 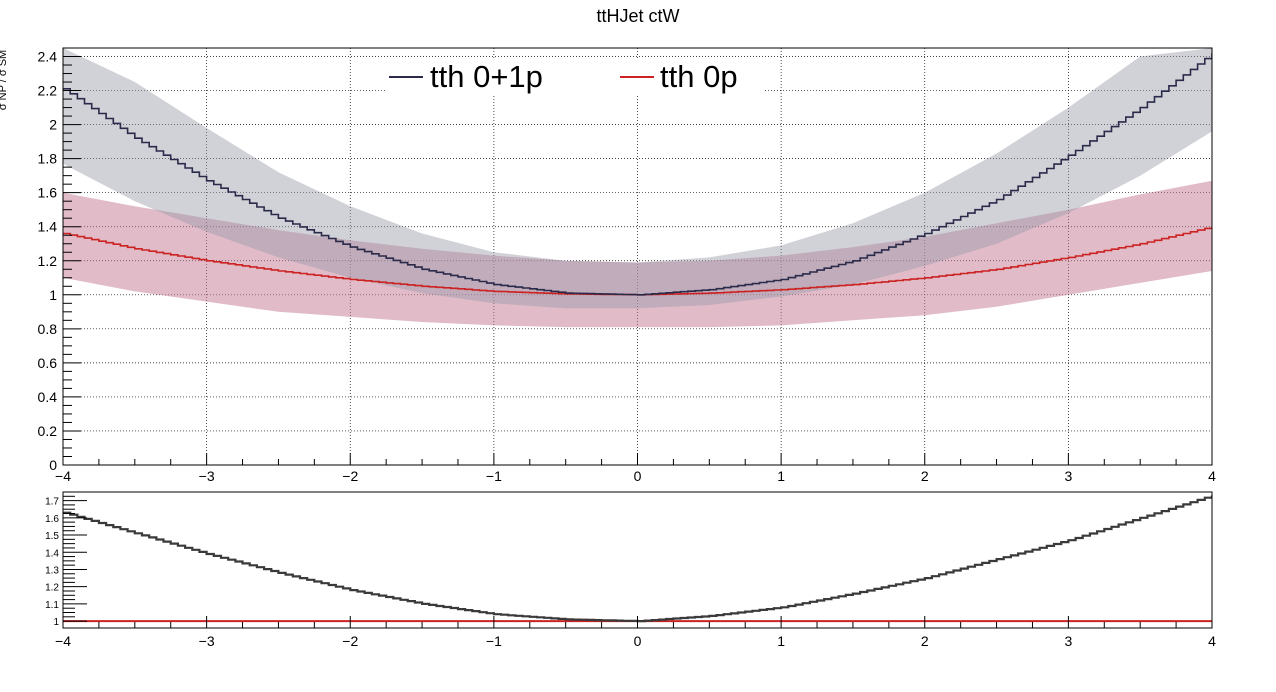 What do you see at coordinates (1068, 641) in the screenshot?
I see `ratio-x-tick-label: 3` at bounding box center [1068, 641].